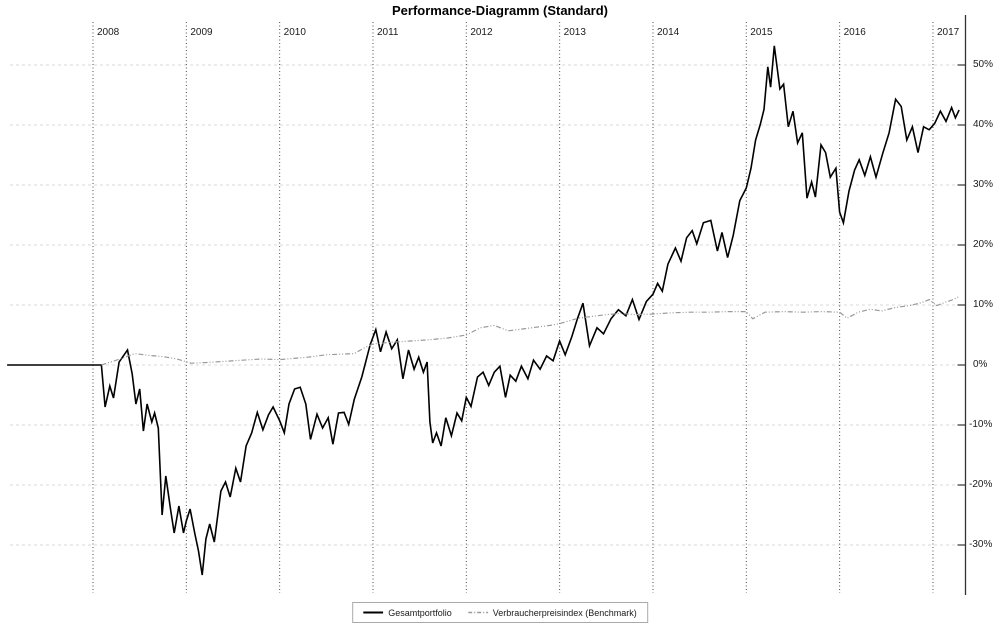 Image resolution: width=1000 pixels, height=626 pixels. I want to click on year-label: 2013, so click(574, 32).